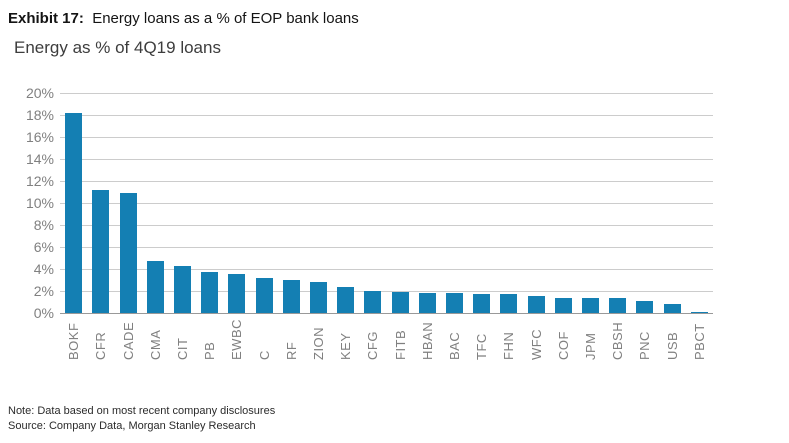 This screenshot has height=443, width=789. Describe the element at coordinates (182, 289) in the screenshot. I see `bar-cit` at that location.